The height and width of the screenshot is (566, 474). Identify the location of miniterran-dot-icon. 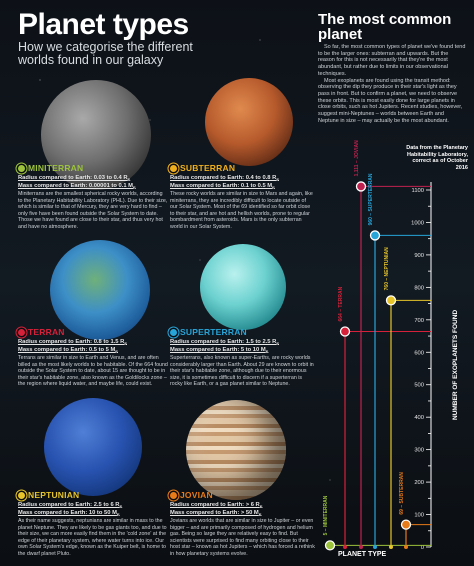
(21, 168).